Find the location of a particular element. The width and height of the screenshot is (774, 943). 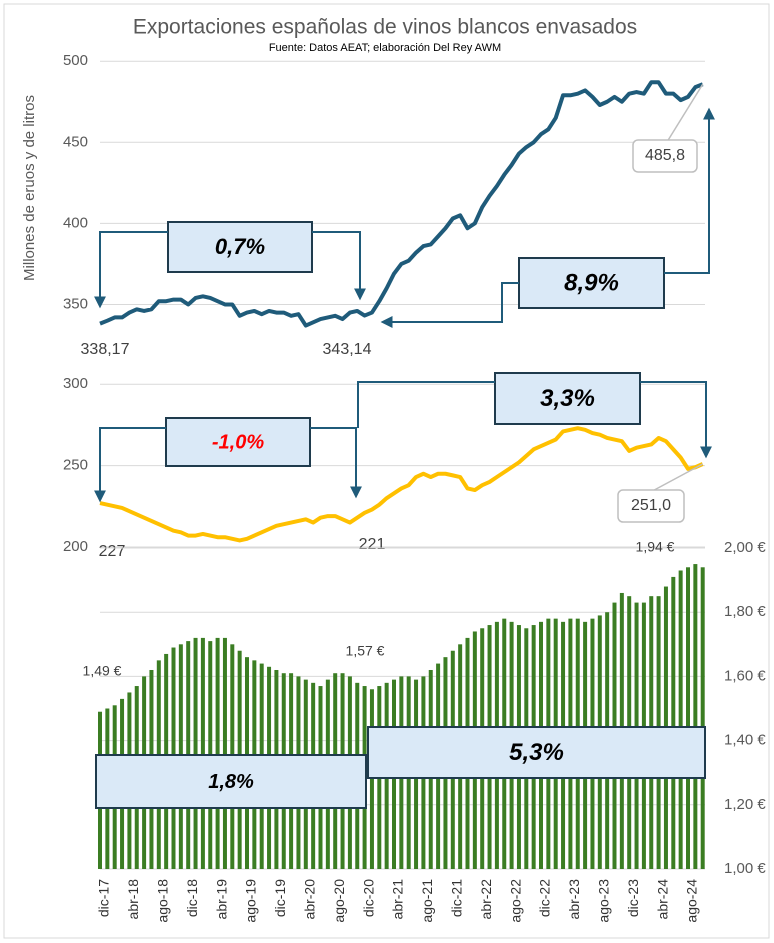

x-tick-label: abr-19 is located at coordinates (221, 899).